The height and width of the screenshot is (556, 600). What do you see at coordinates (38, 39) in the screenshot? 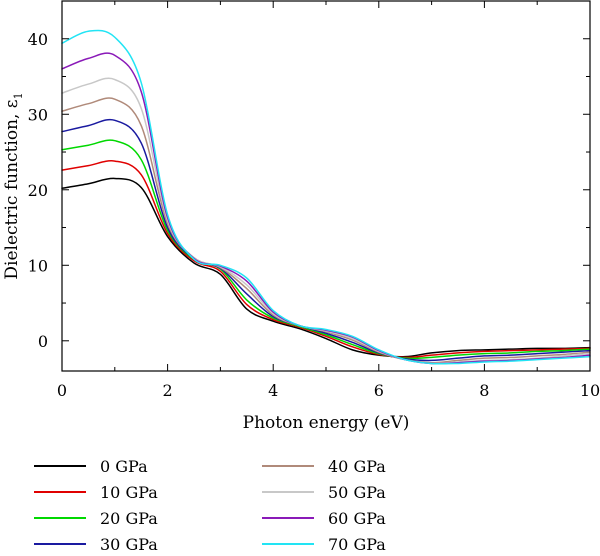
I see `y-tick-label: 40` at bounding box center [38, 39].